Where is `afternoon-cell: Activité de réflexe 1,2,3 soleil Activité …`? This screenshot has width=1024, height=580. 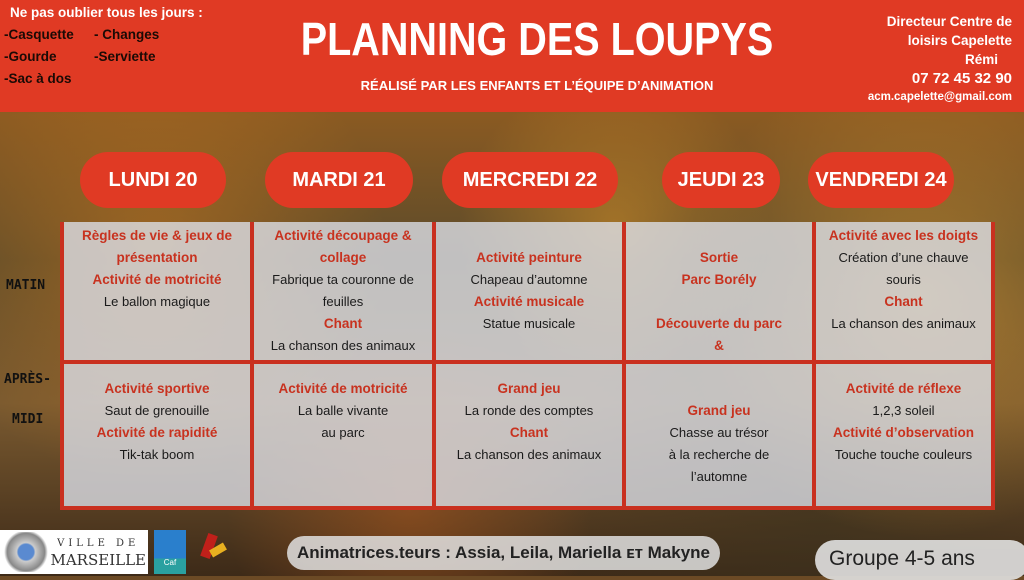 afternoon-cell: Activité de réflexe 1,2,3 soleil Activité … is located at coordinates (903, 435).